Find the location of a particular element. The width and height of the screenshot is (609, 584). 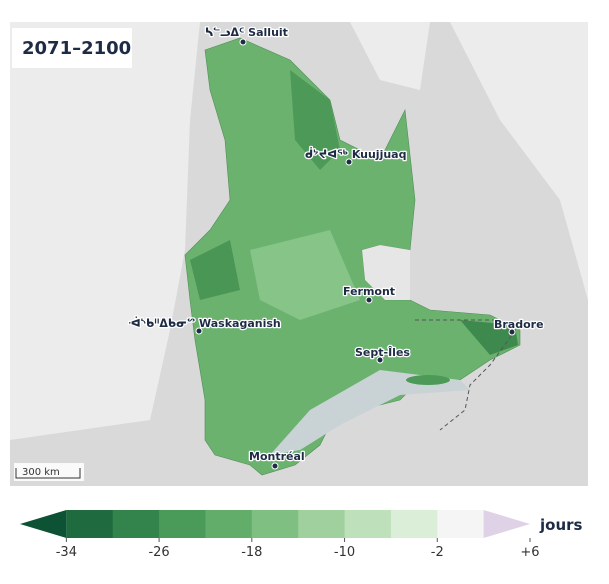

city-label: Sept-Îles is located at coordinates (382, 352).